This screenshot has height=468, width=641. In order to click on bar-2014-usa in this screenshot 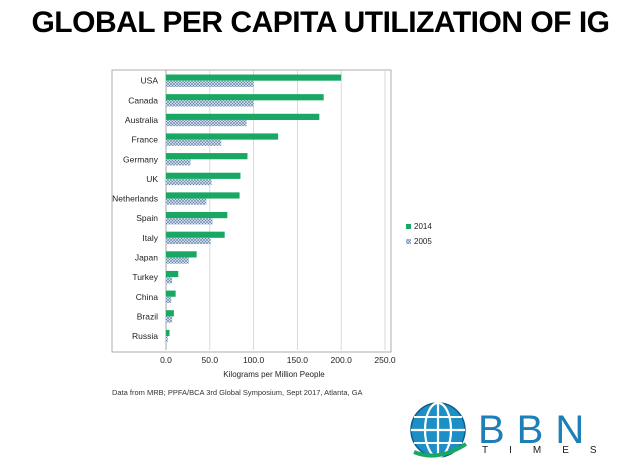, I will do `click(254, 77)`.